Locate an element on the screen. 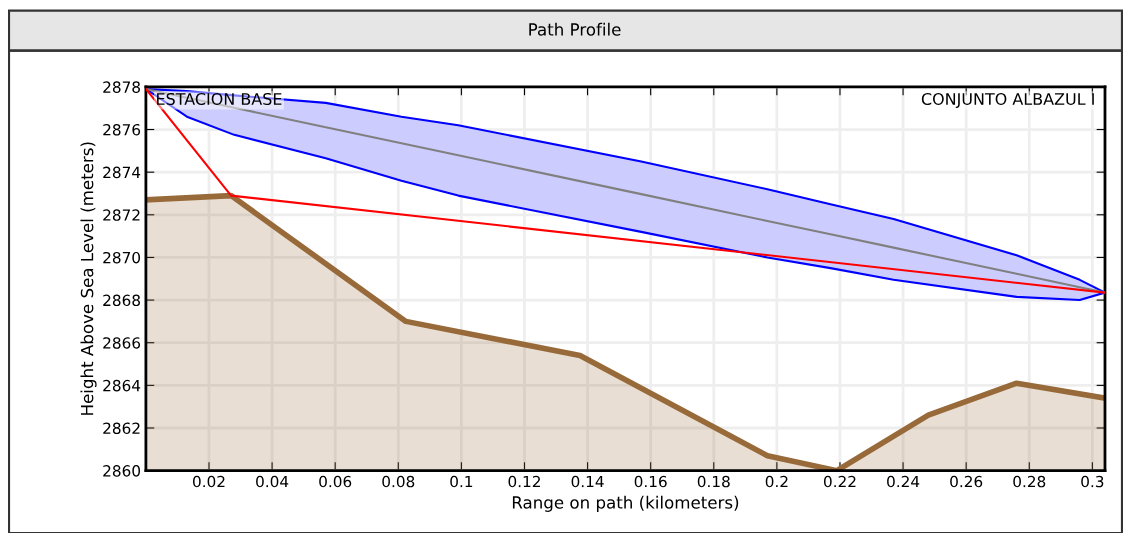  x-tick-label: 0.3 is located at coordinates (1092, 481).